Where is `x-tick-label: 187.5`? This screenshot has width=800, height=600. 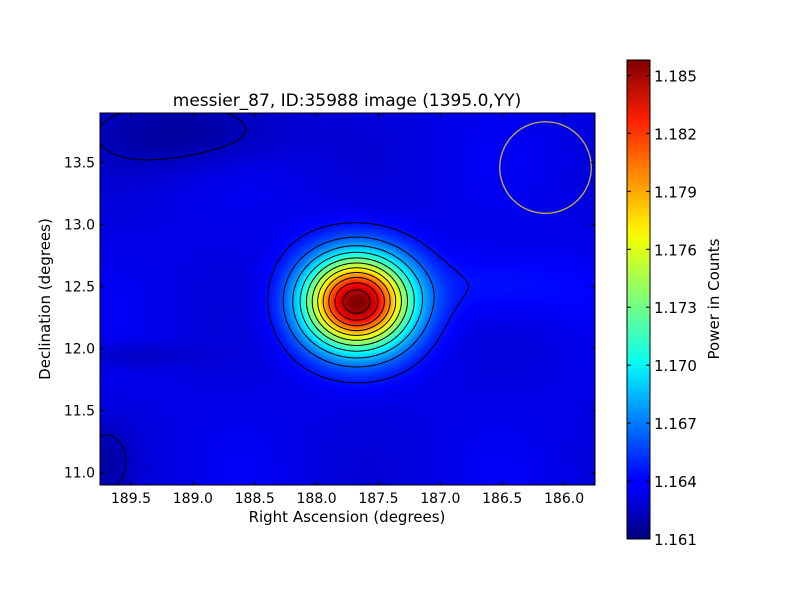
x-tick-label: 187.5 is located at coordinates (378, 499).